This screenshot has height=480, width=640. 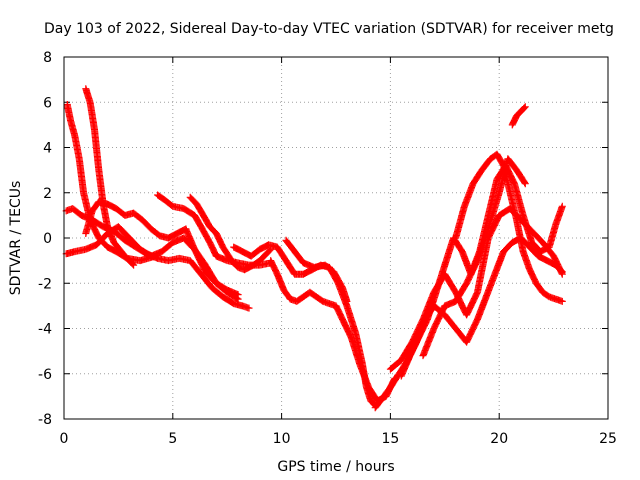 What do you see at coordinates (499, 439) in the screenshot?
I see `x-tick-label: 20` at bounding box center [499, 439].